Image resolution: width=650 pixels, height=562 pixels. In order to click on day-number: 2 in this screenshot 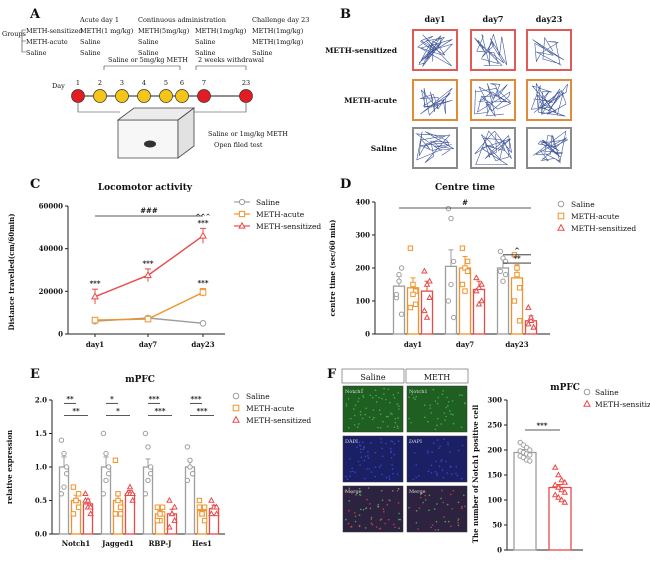, I will do `click(100, 83)`.